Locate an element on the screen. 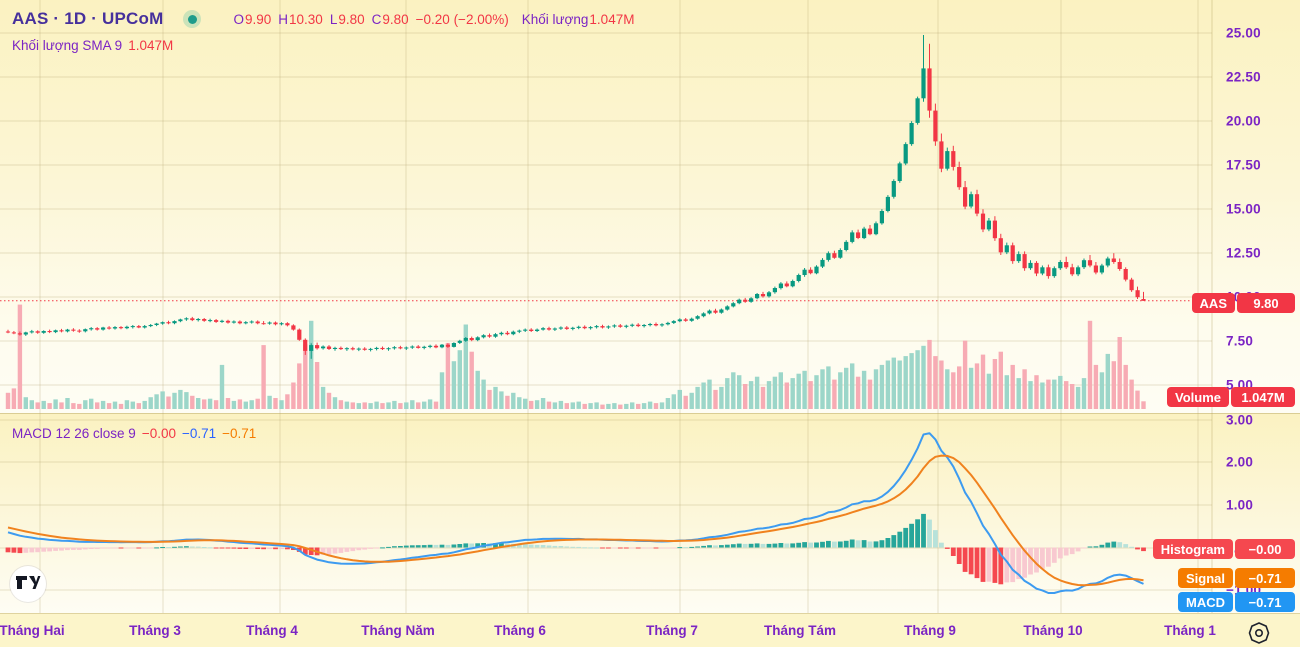 The width and height of the screenshot is (1300, 647). tradingview-logo is located at coordinates (28, 584).